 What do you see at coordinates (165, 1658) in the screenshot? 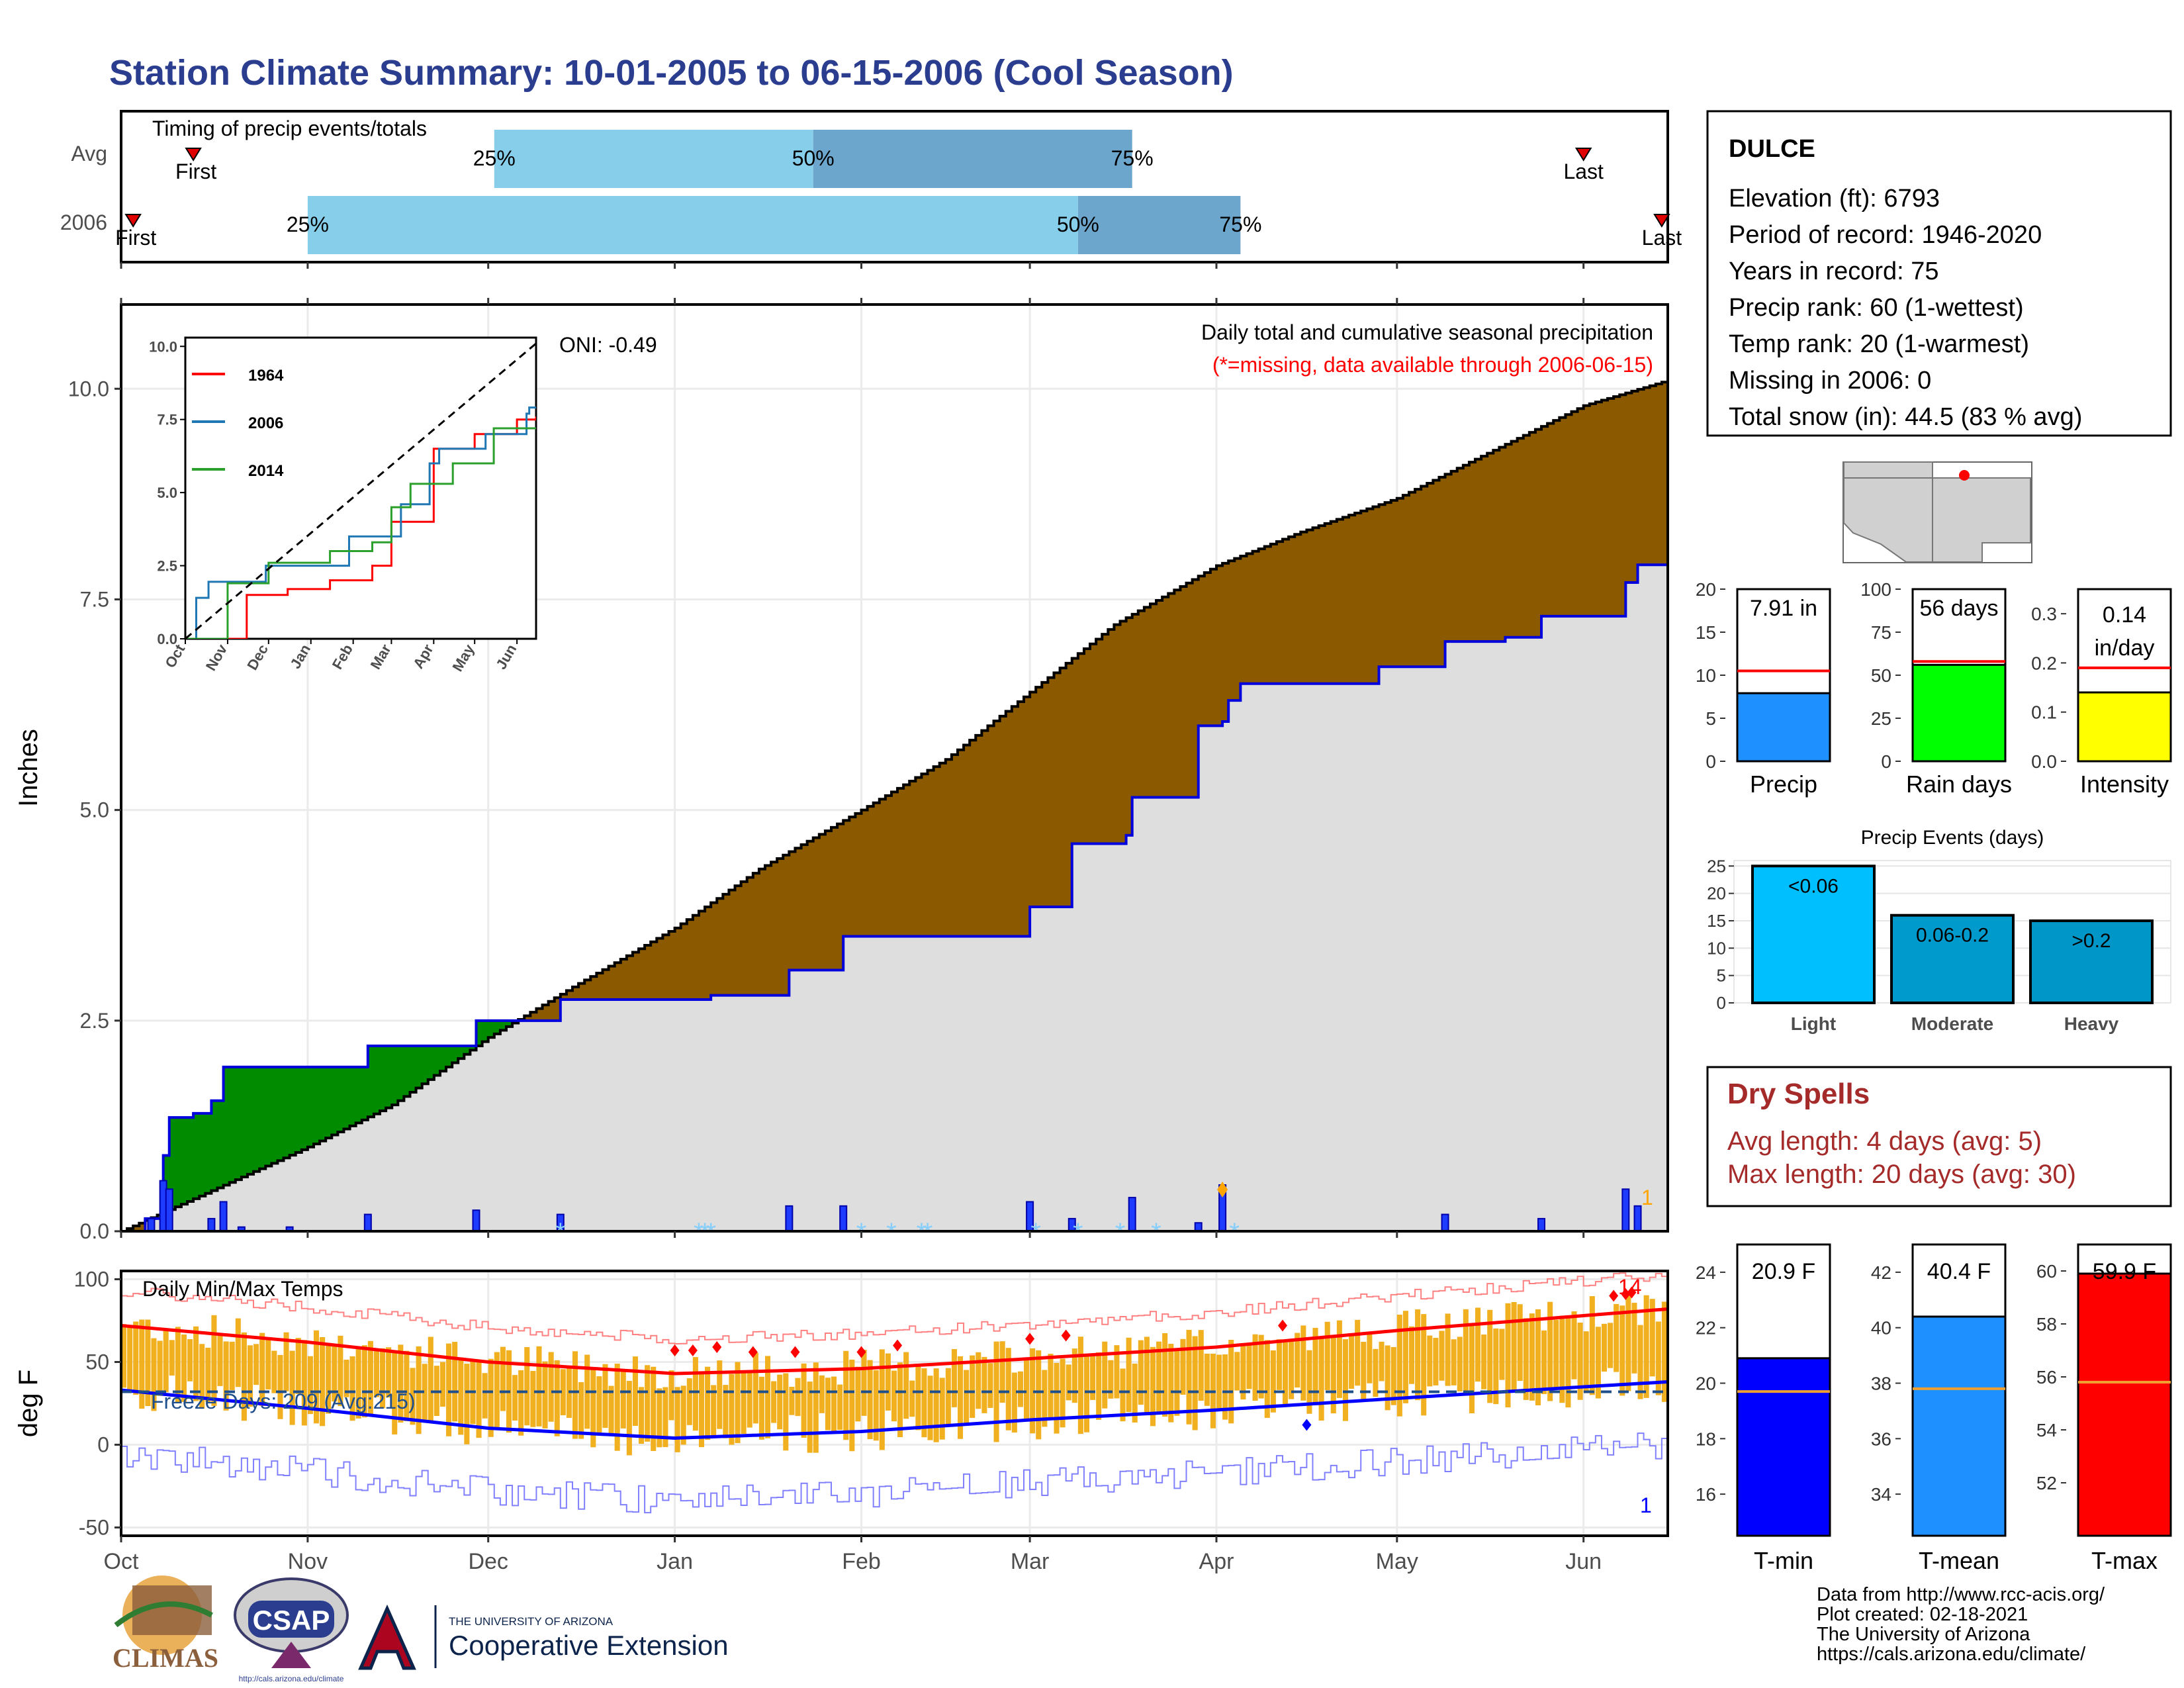
I see `climas-logo-text: CLIMAS` at bounding box center [165, 1658].